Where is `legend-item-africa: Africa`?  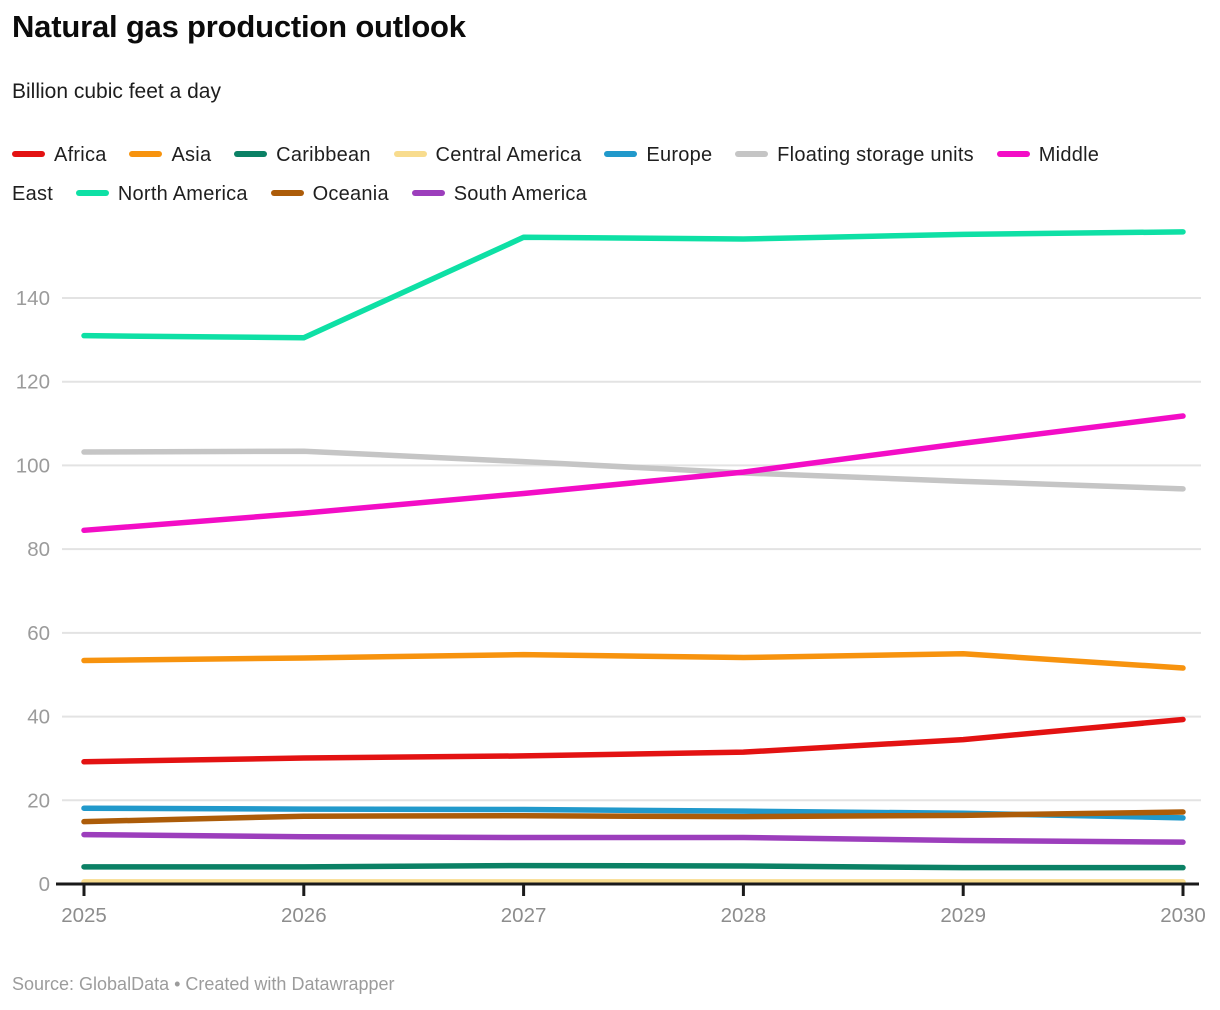 legend-item-africa: Africa is located at coordinates (59, 155).